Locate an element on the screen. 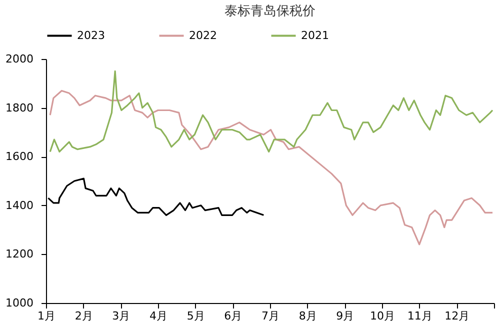 The height and width of the screenshot is (326, 500). x-tick-label: 1月 is located at coordinates (47, 316).